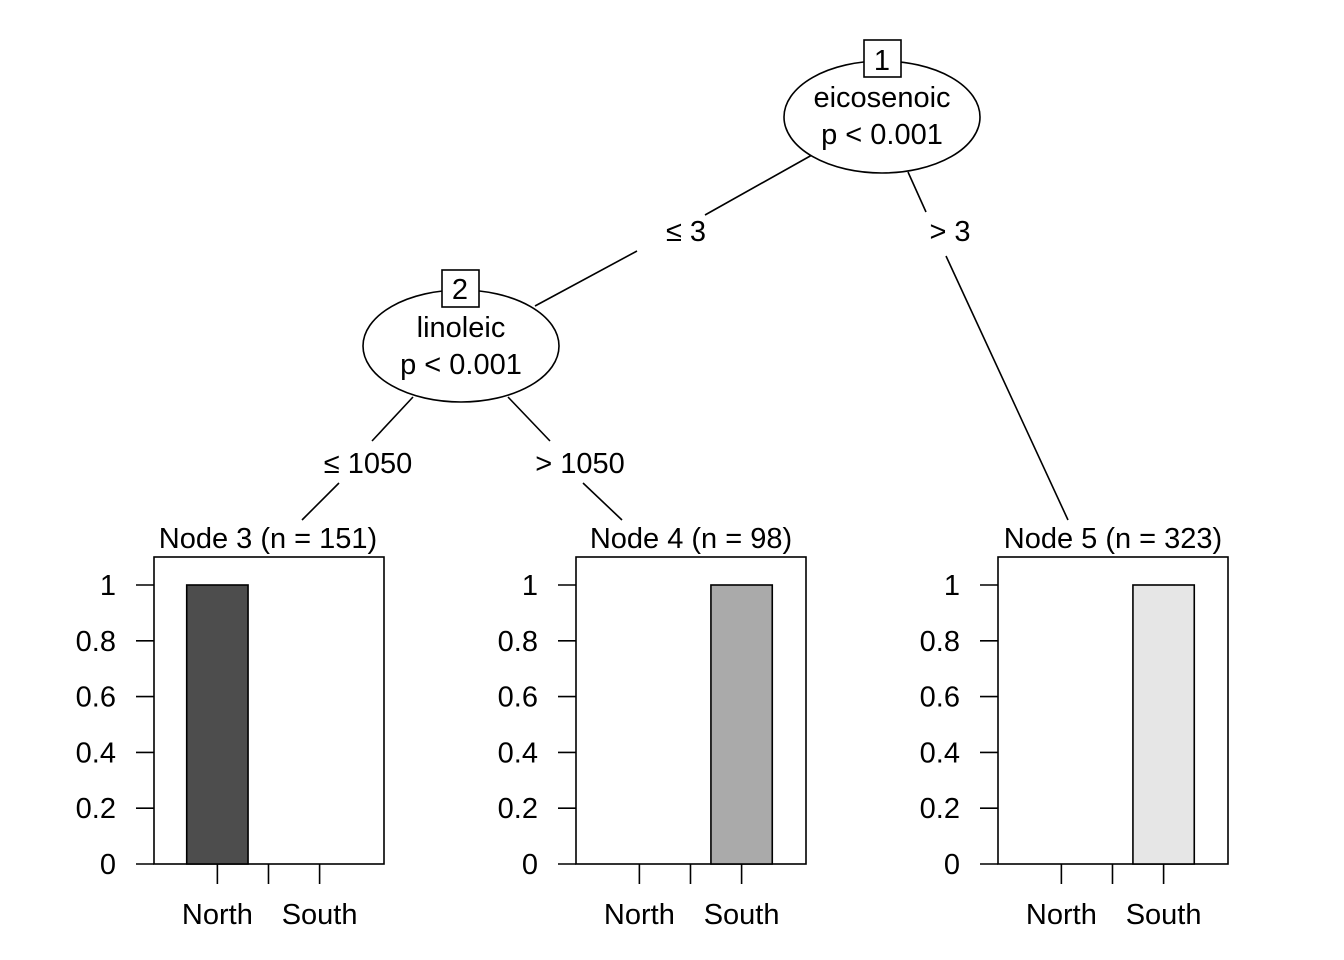 Image resolution: width=1344 pixels, height=960 pixels. Describe the element at coordinates (392, 419) in the screenshot. I see `edge-2-3-upper` at that location.